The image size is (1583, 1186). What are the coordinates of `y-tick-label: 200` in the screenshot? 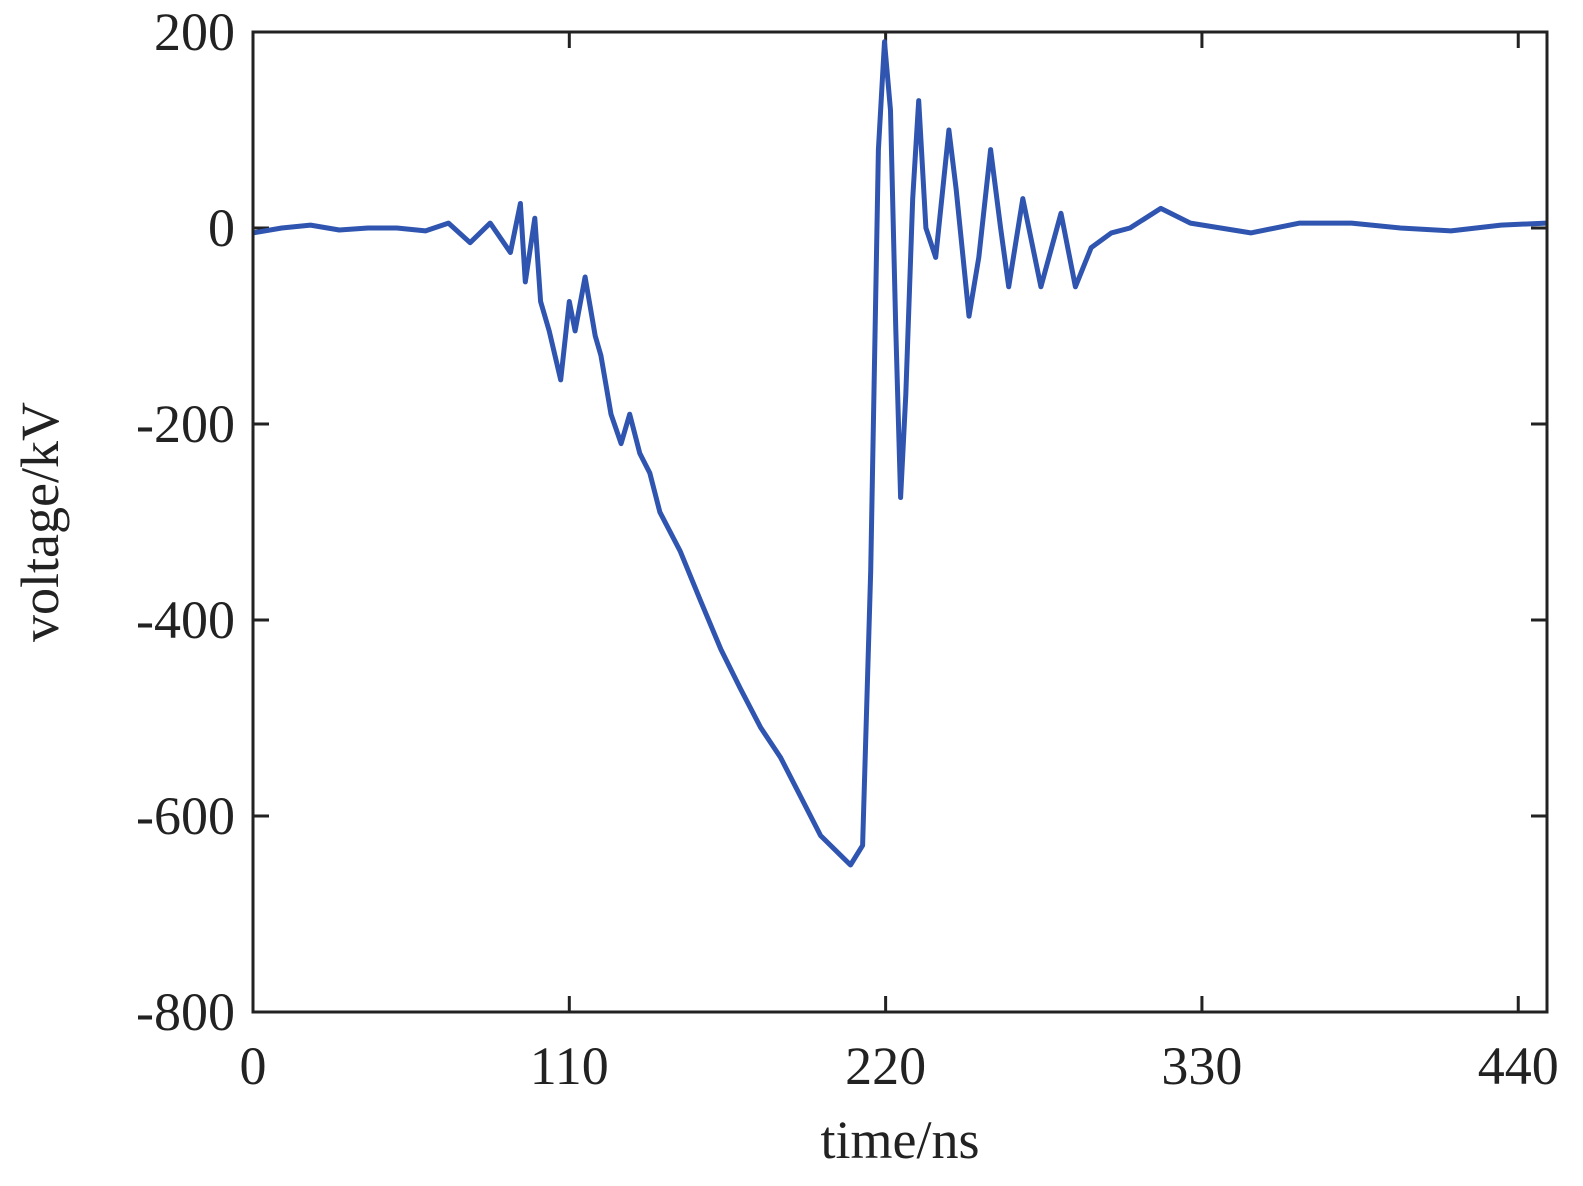 It's located at (194, 32).